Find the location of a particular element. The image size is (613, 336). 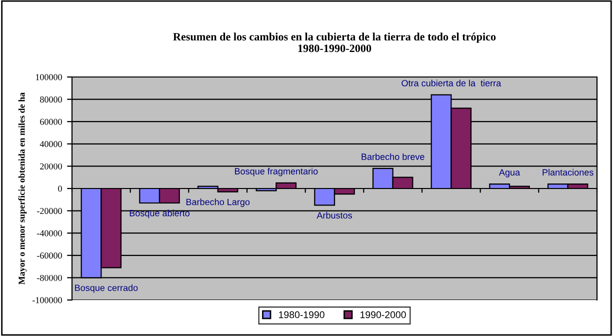

x-tick-label: Agua is located at coordinates (509, 173).